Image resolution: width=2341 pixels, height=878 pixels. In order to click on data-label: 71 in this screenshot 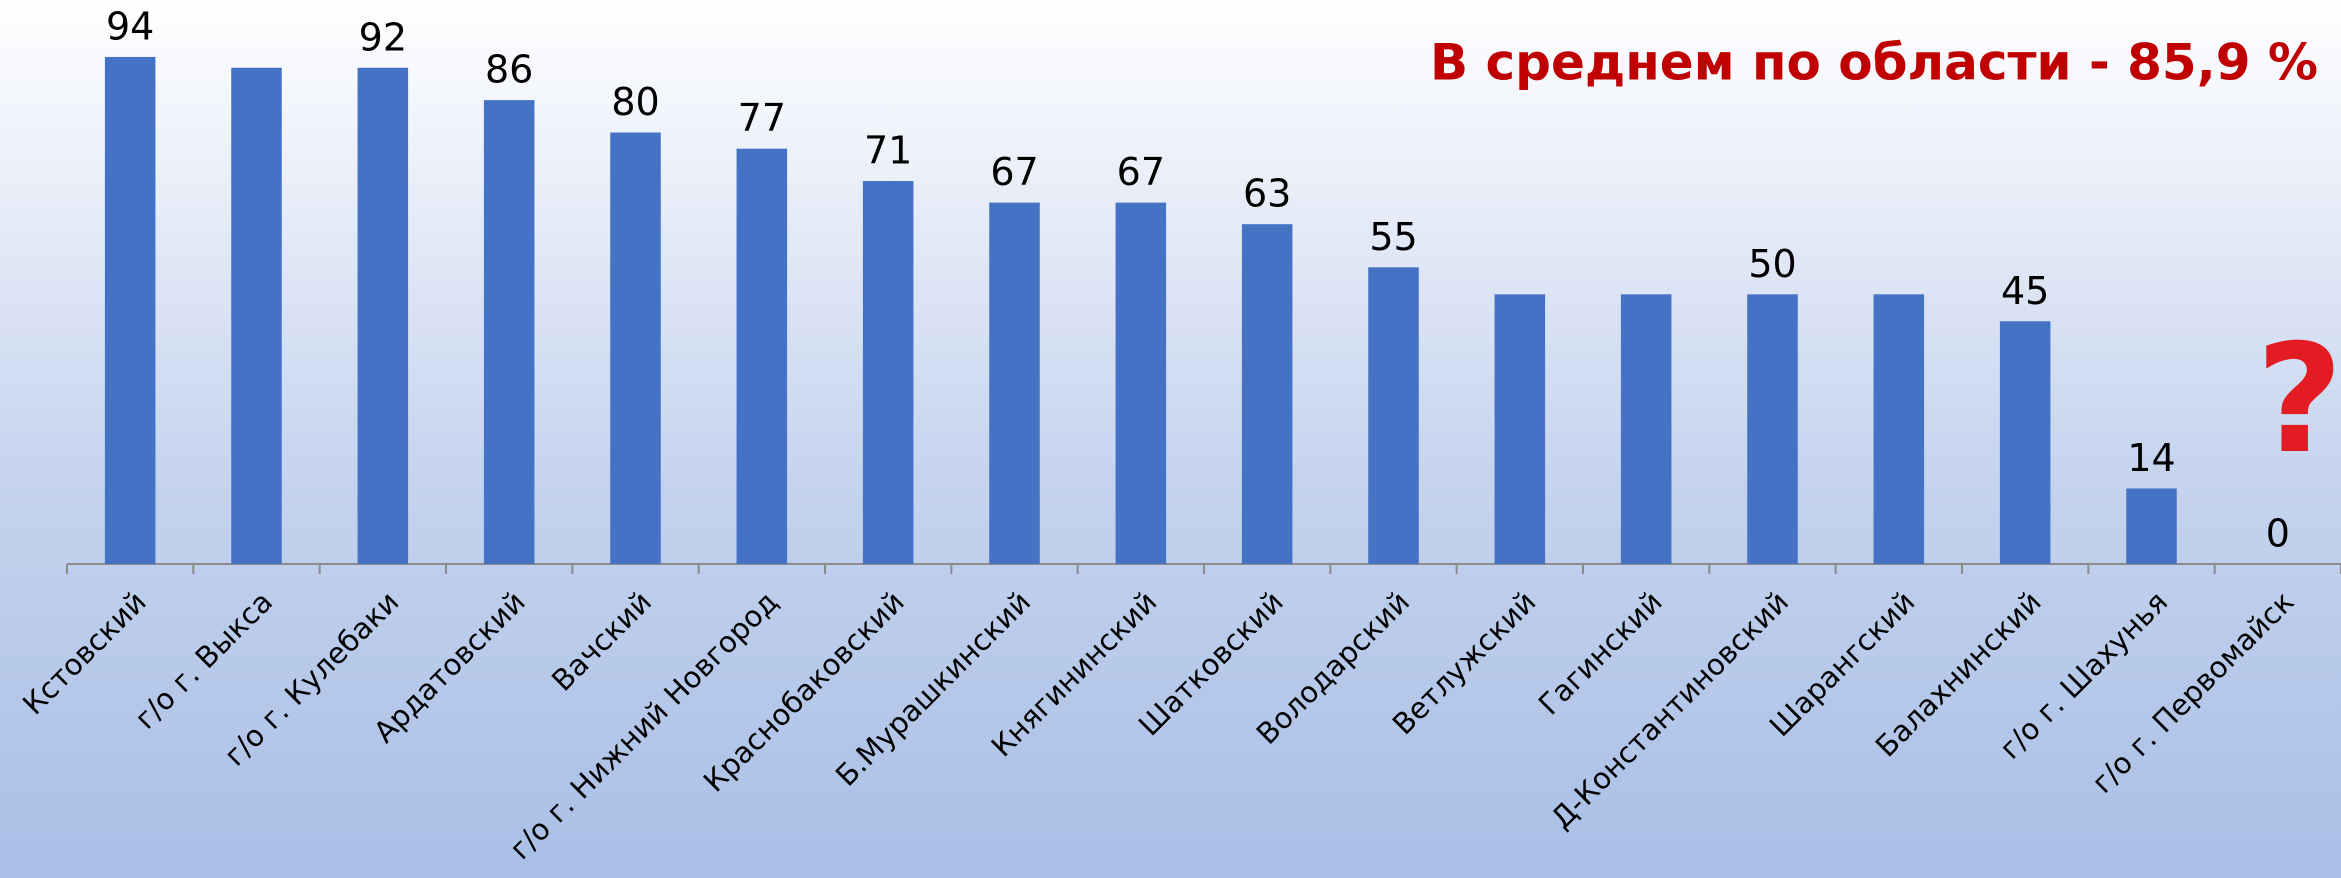, I will do `click(888, 151)`.